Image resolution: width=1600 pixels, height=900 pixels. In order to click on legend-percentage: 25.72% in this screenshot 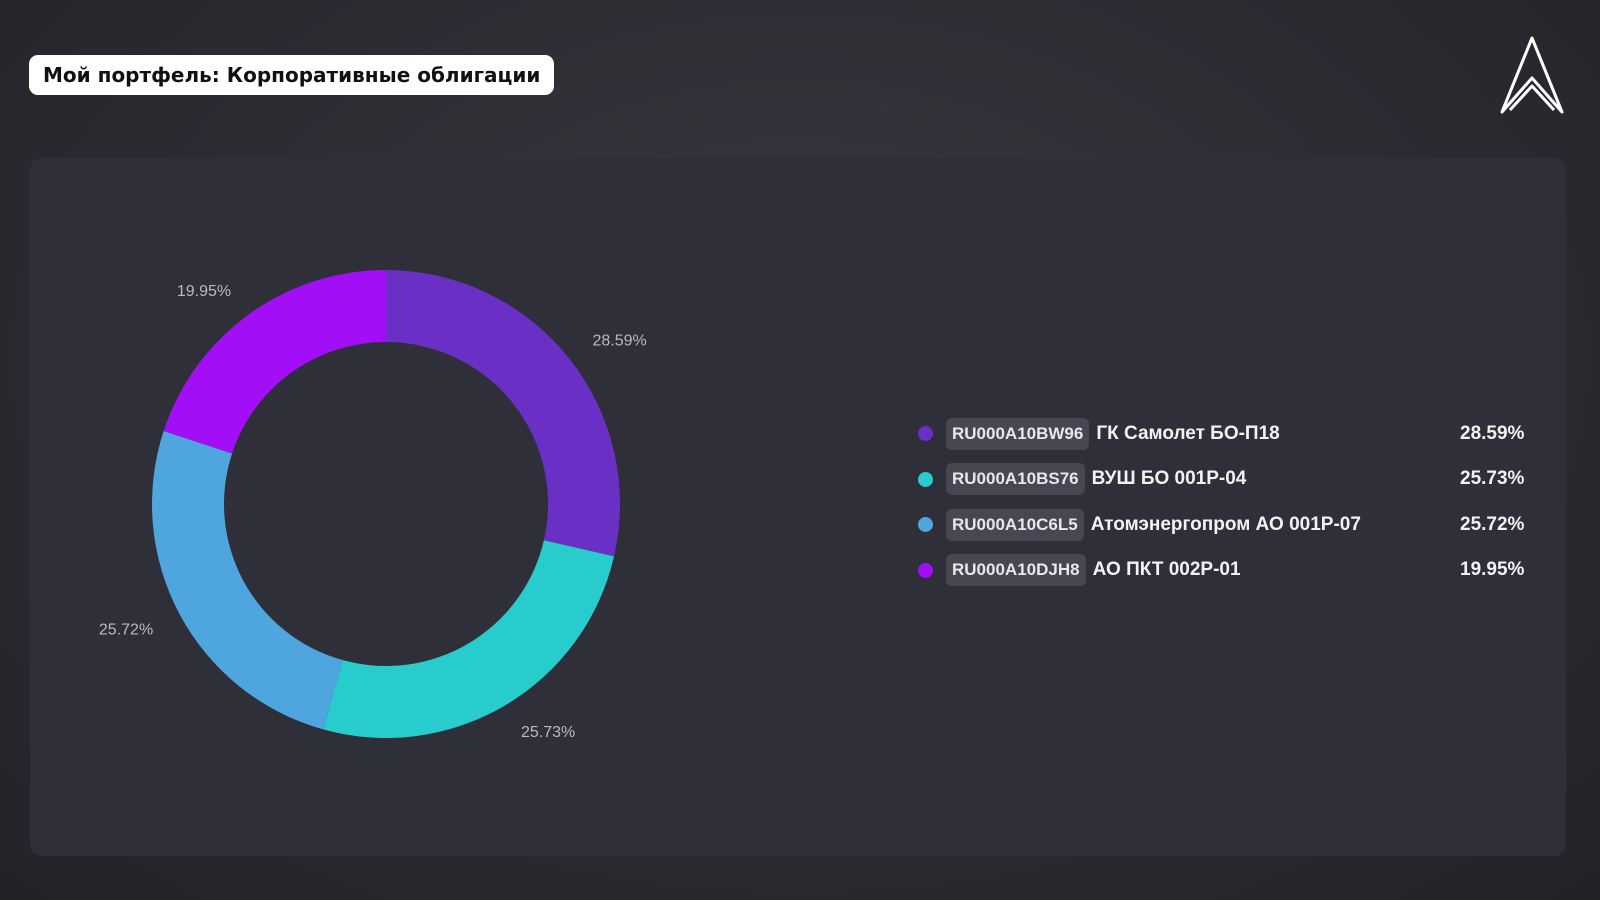, I will do `click(1492, 524)`.